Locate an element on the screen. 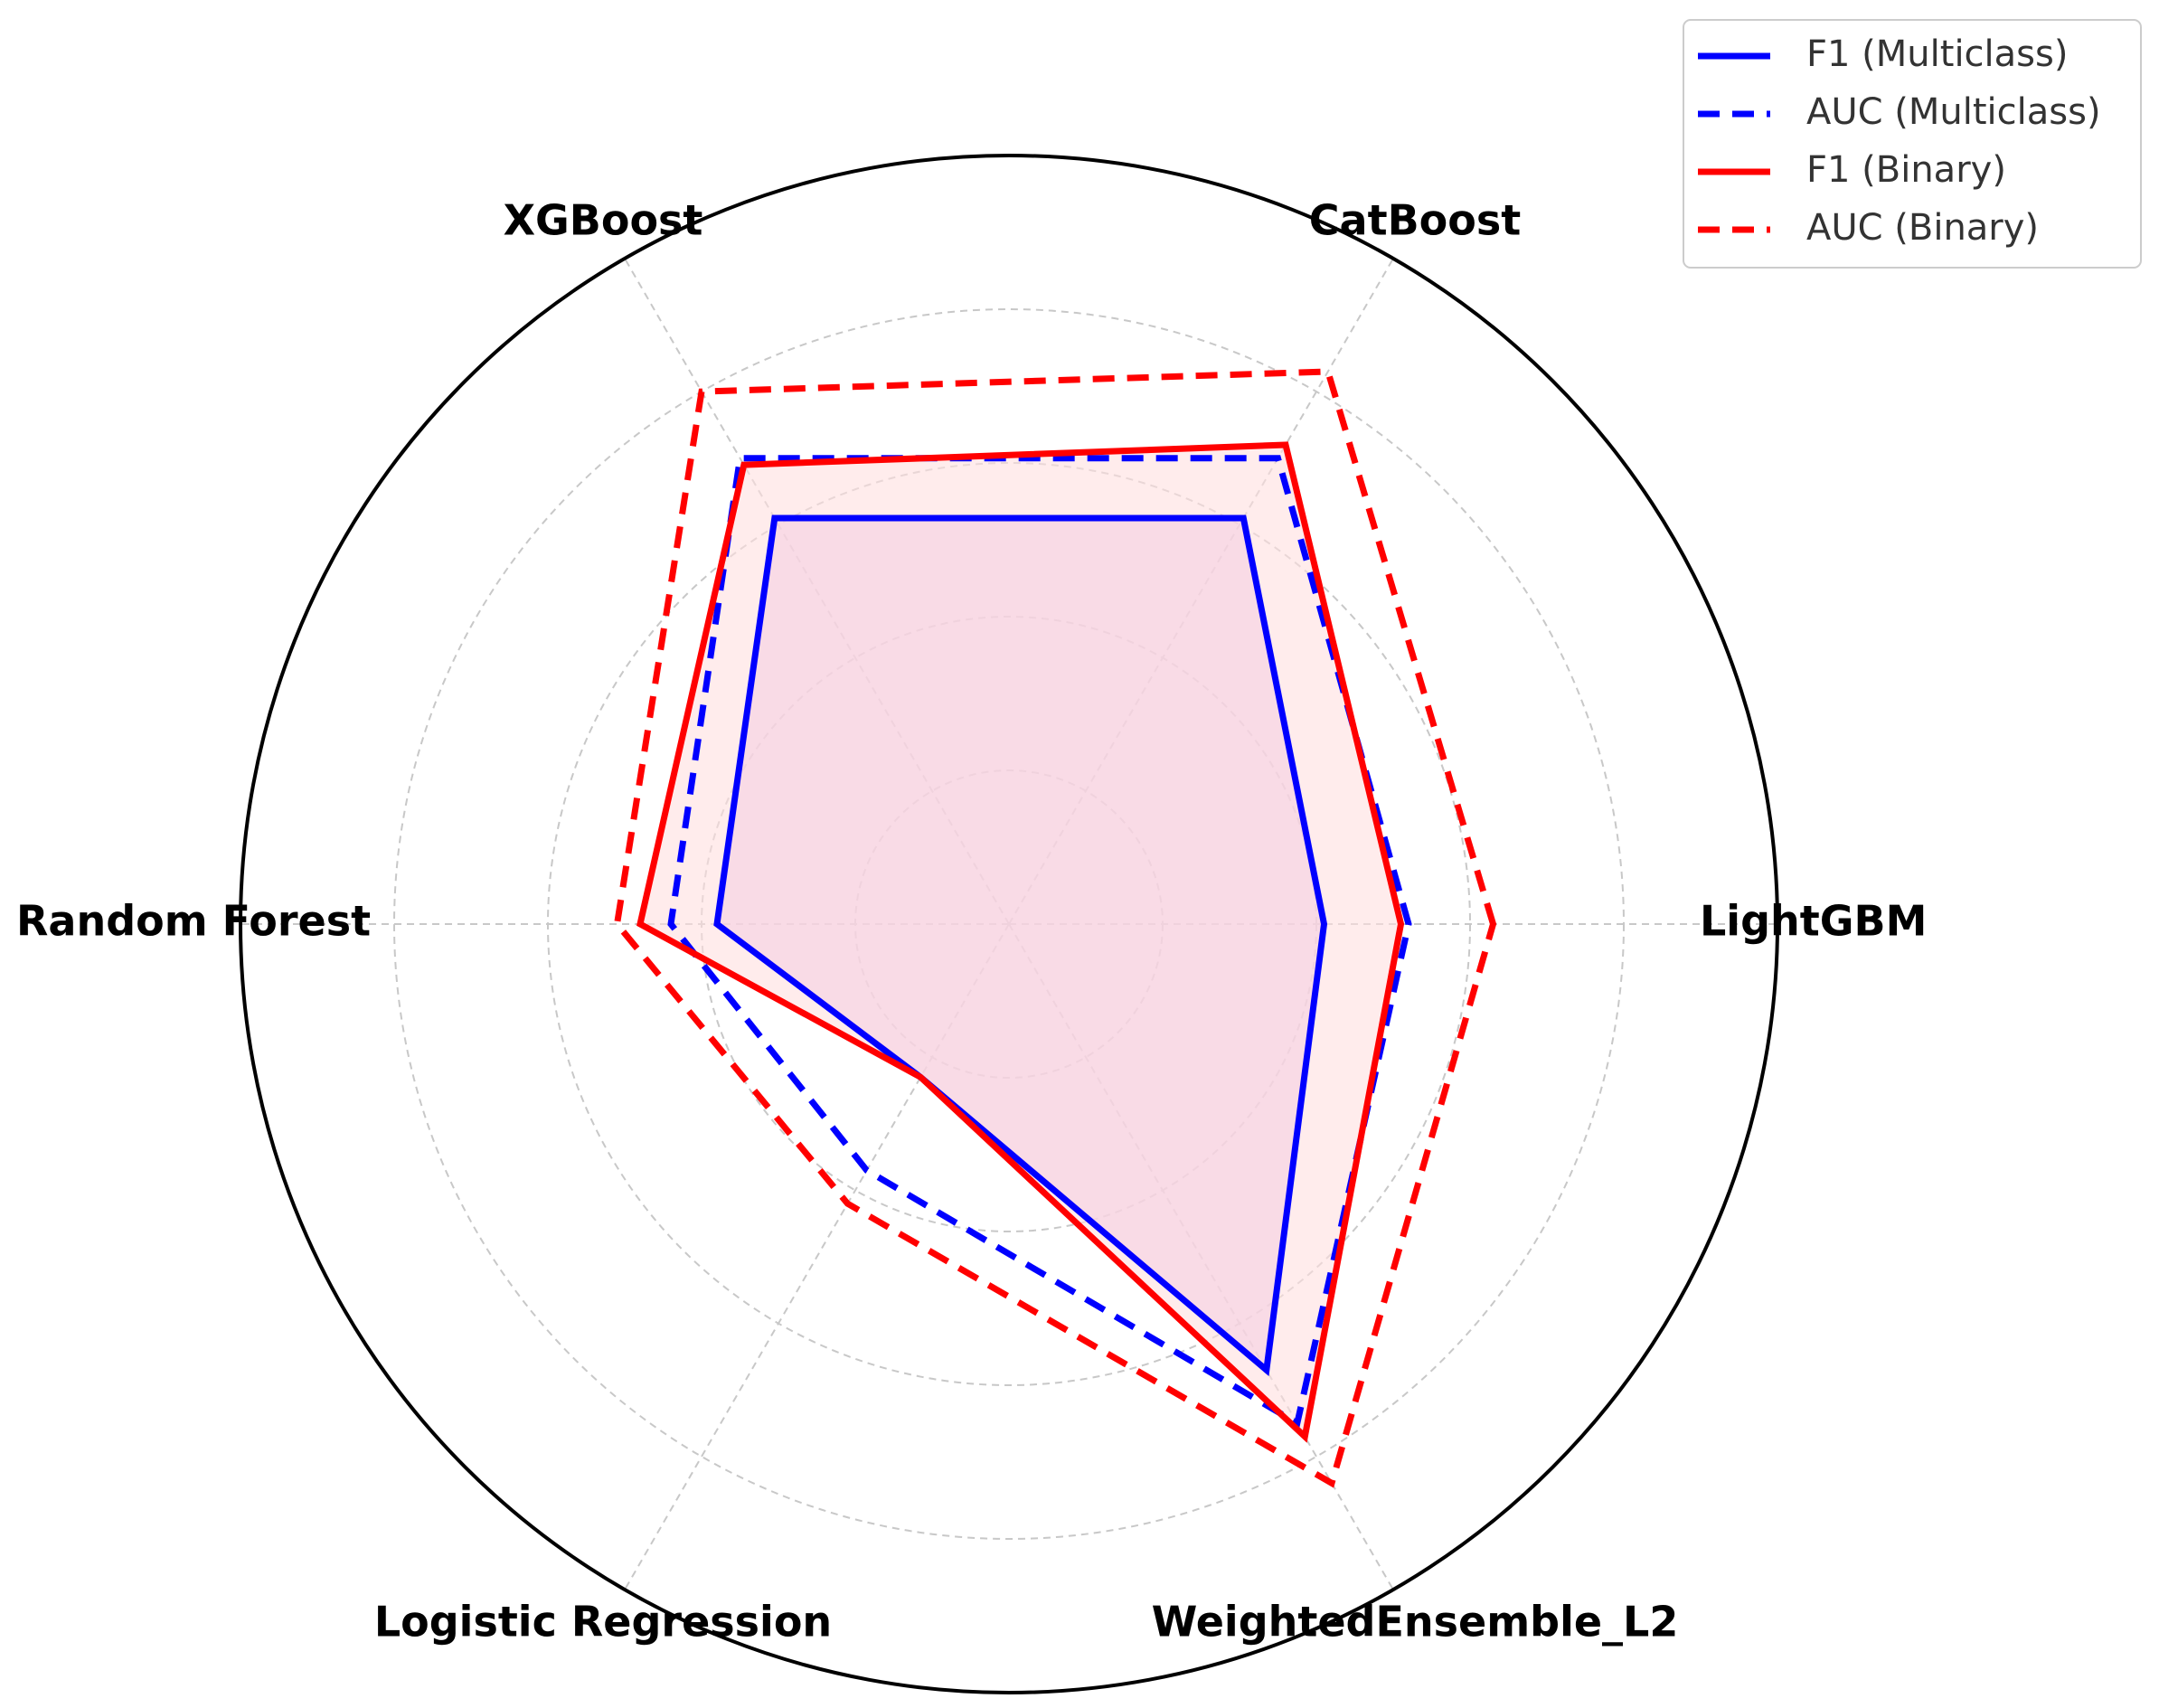 The height and width of the screenshot is (1708, 2159). legend-label-f1-multiclass: F1 (Multiclass) is located at coordinates (1937, 54).